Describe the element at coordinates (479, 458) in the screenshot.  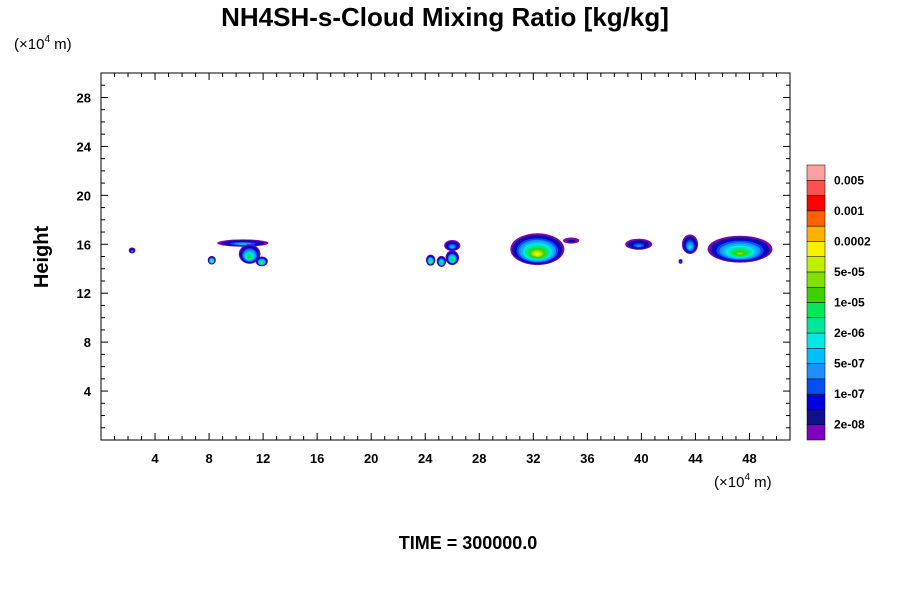
I see `x-tick-label: 28` at that location.